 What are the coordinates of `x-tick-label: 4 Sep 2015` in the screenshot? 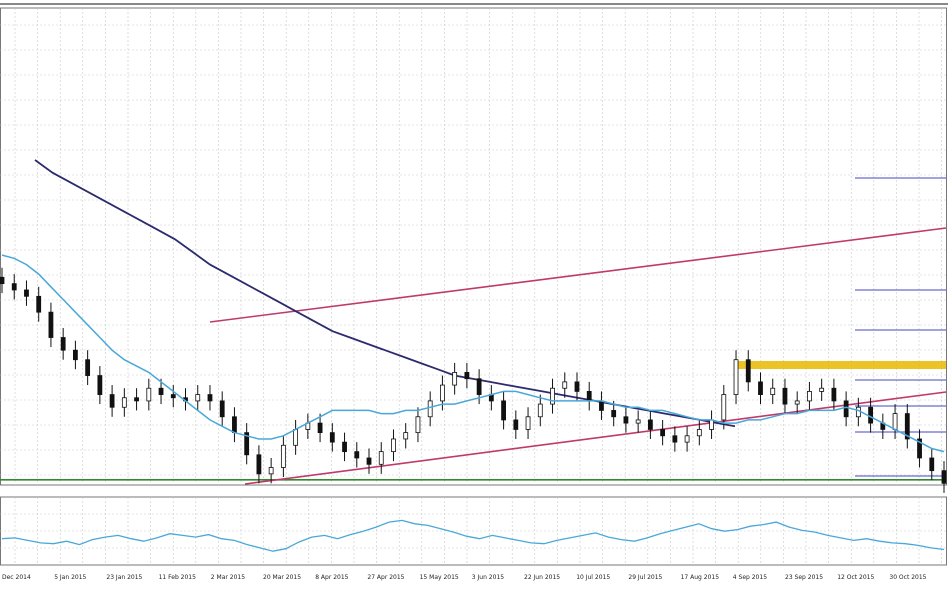 It's located at (750, 577).